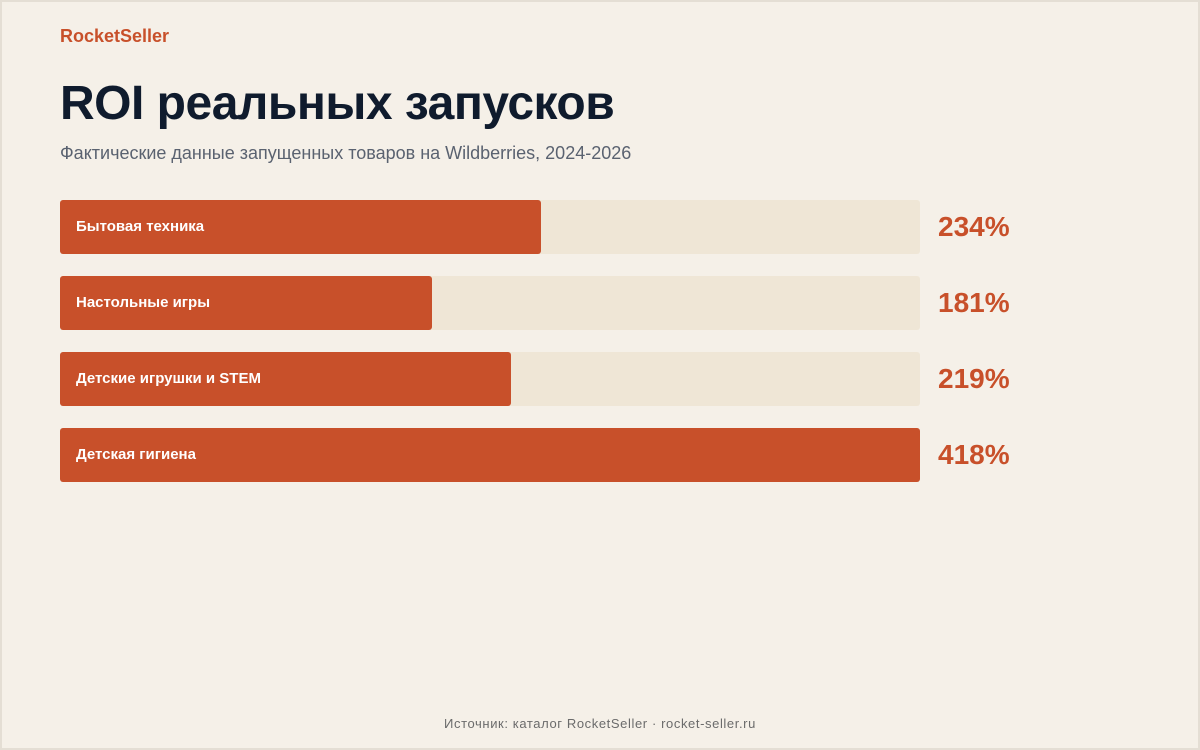 Image resolution: width=1200 pixels, height=750 pixels. I want to click on bar-value-label: 234%, so click(974, 226).